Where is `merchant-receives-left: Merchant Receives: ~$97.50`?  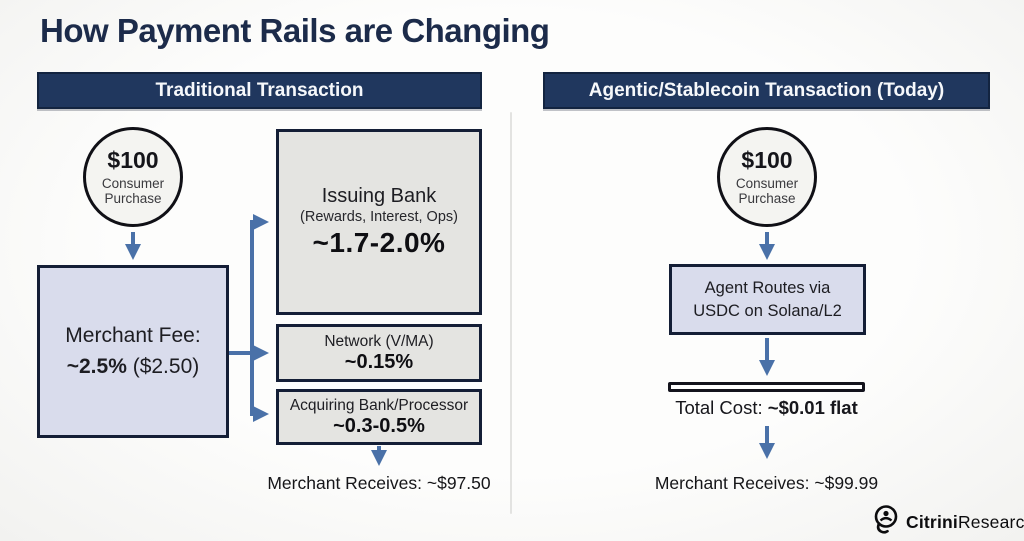 merchant-receives-left: Merchant Receives: ~$97.50 is located at coordinates (379, 483).